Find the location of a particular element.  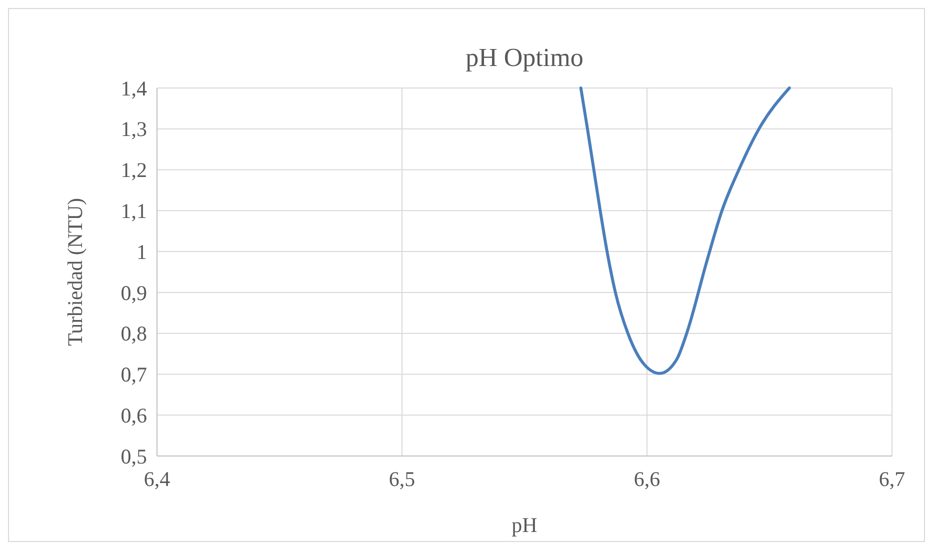

x-tick-label: 6,7 is located at coordinates (892, 479).